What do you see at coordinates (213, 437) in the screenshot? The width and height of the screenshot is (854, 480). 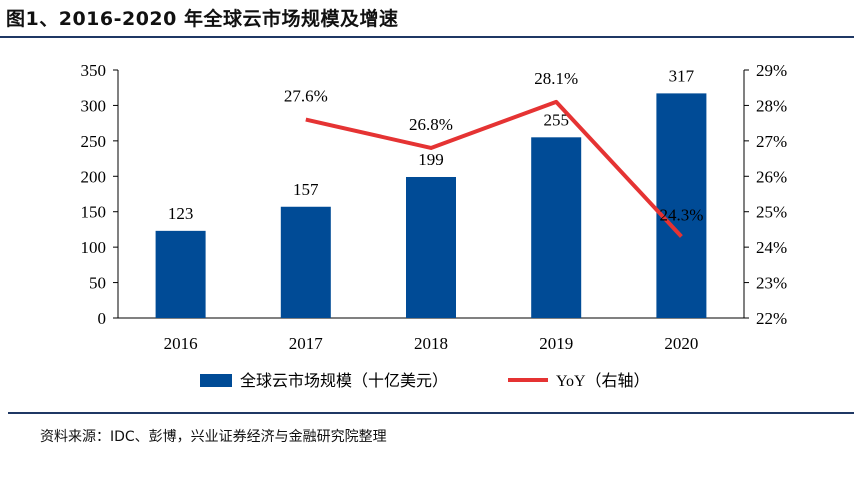 I see `source-note: 资料来源：IDC、彭博，兴业证券经济与金融研究院整理` at bounding box center [213, 437].